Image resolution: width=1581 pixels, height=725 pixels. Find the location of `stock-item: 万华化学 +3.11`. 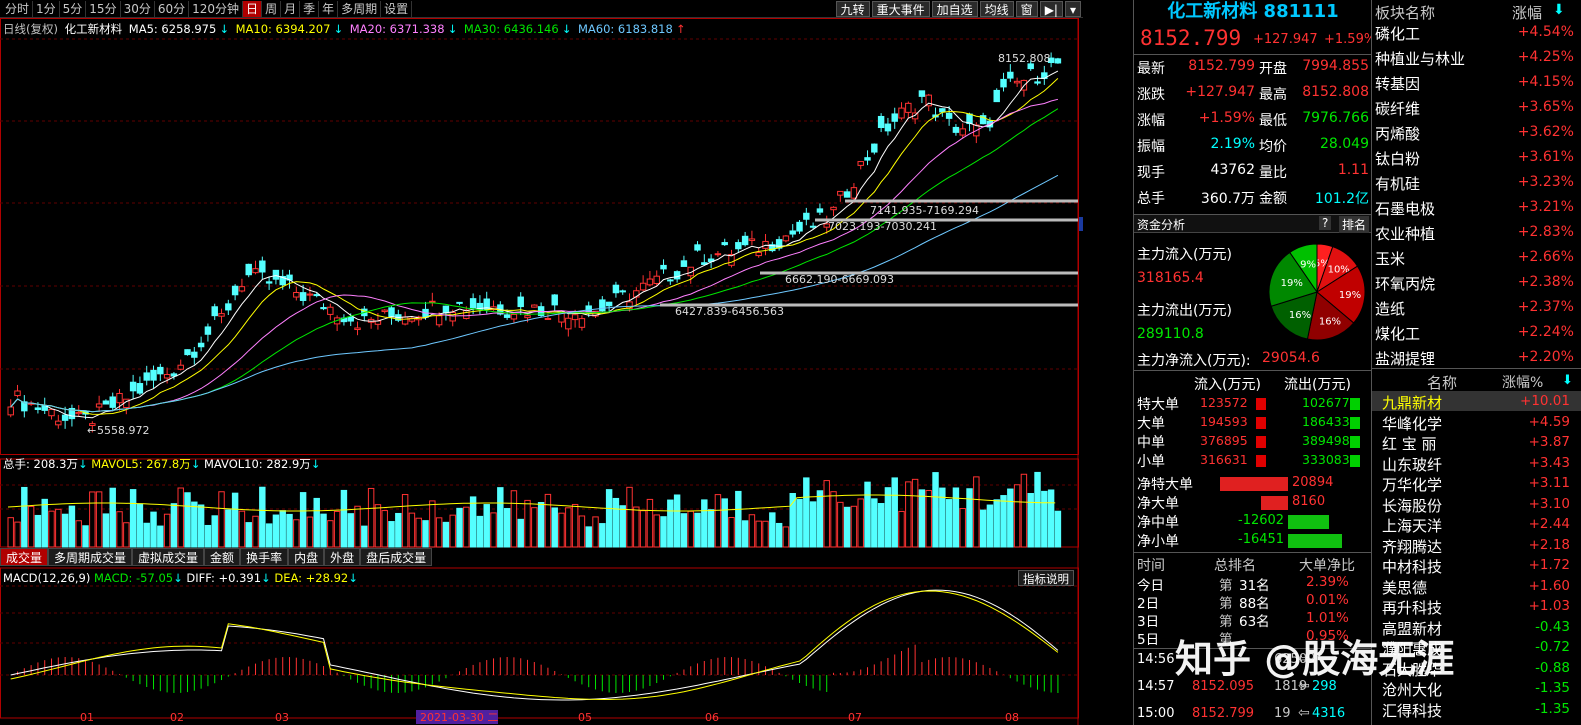

stock-item: 万华化学 +3.11 is located at coordinates (1476, 483).